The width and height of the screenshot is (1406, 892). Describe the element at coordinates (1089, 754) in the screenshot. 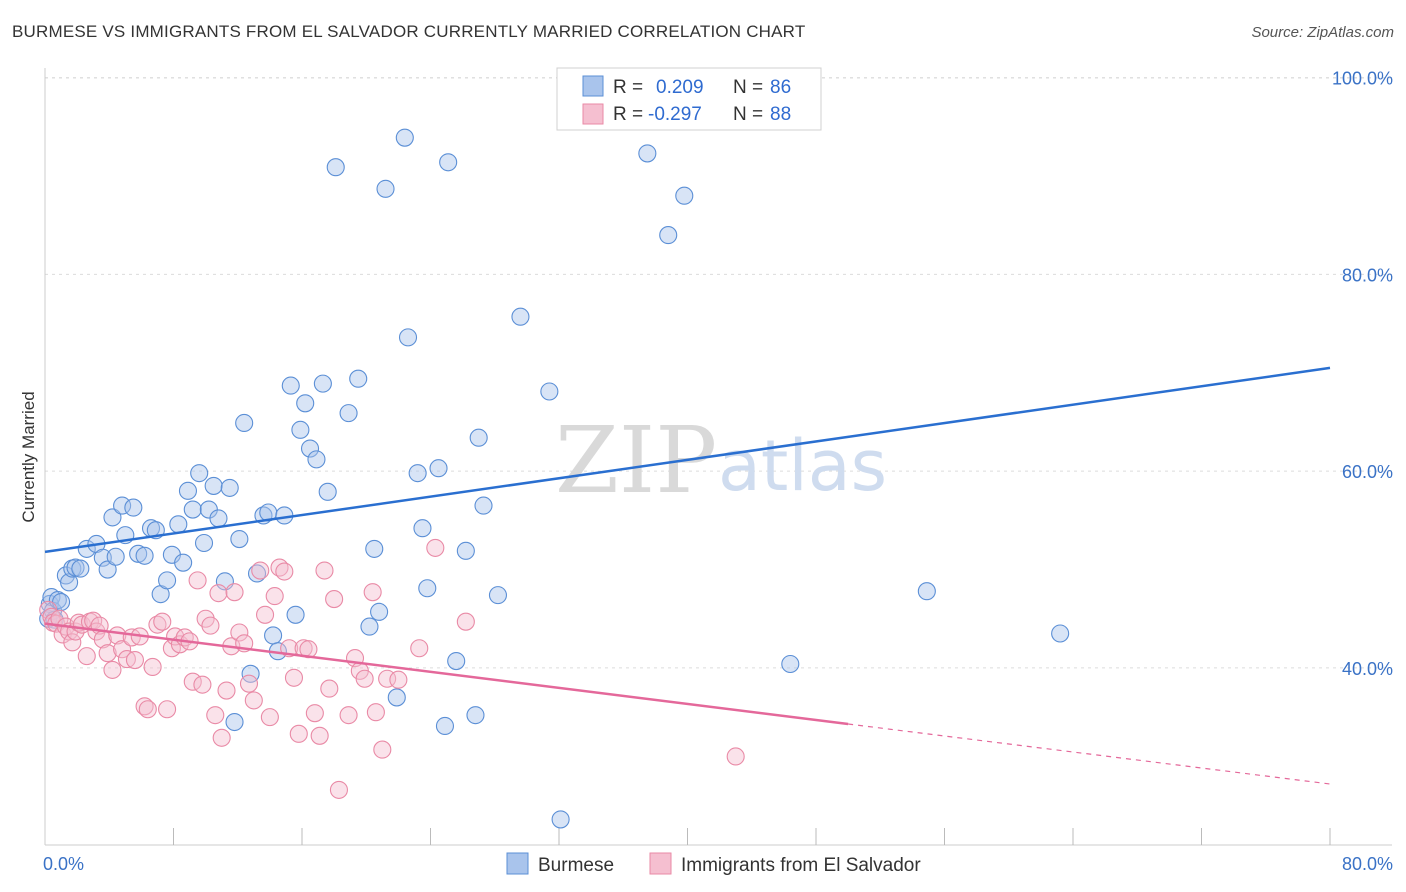

I see `trend-line-el-salvador-extension` at that location.